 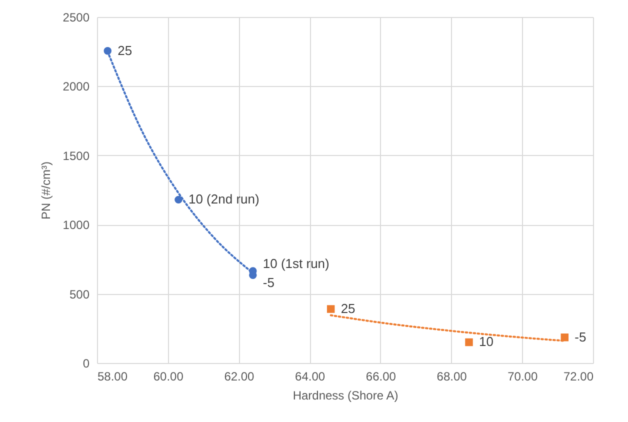 I want to click on y-tick-label: 500, so click(x=79, y=294).